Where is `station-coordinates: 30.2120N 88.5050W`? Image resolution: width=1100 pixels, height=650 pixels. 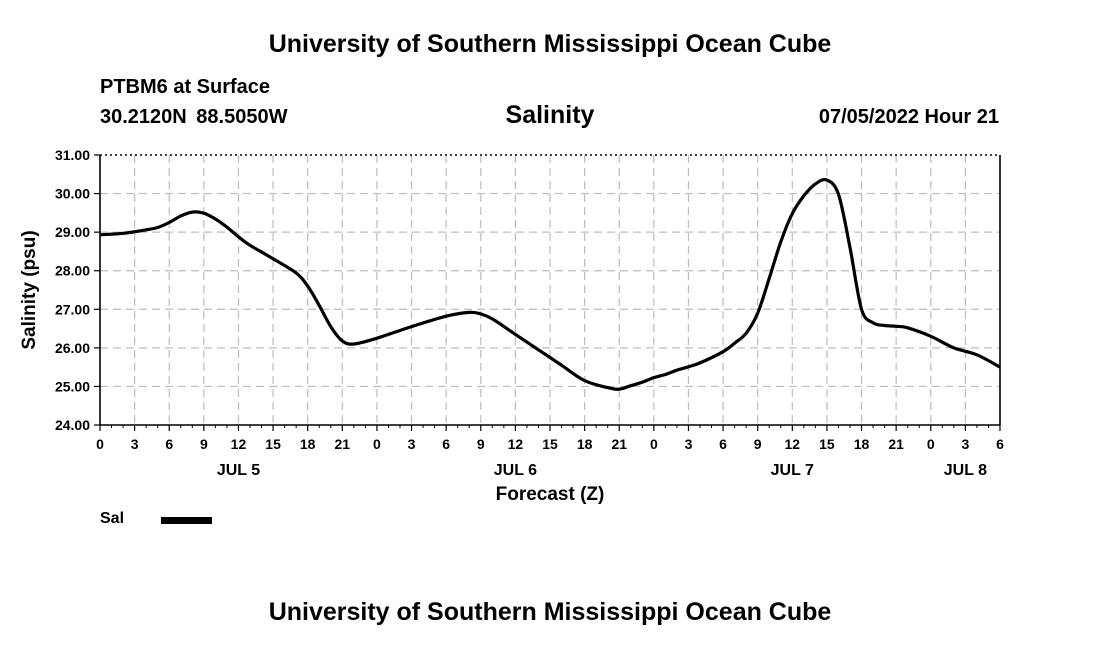
station-coordinates: 30.2120N 88.5050W is located at coordinates (194, 117).